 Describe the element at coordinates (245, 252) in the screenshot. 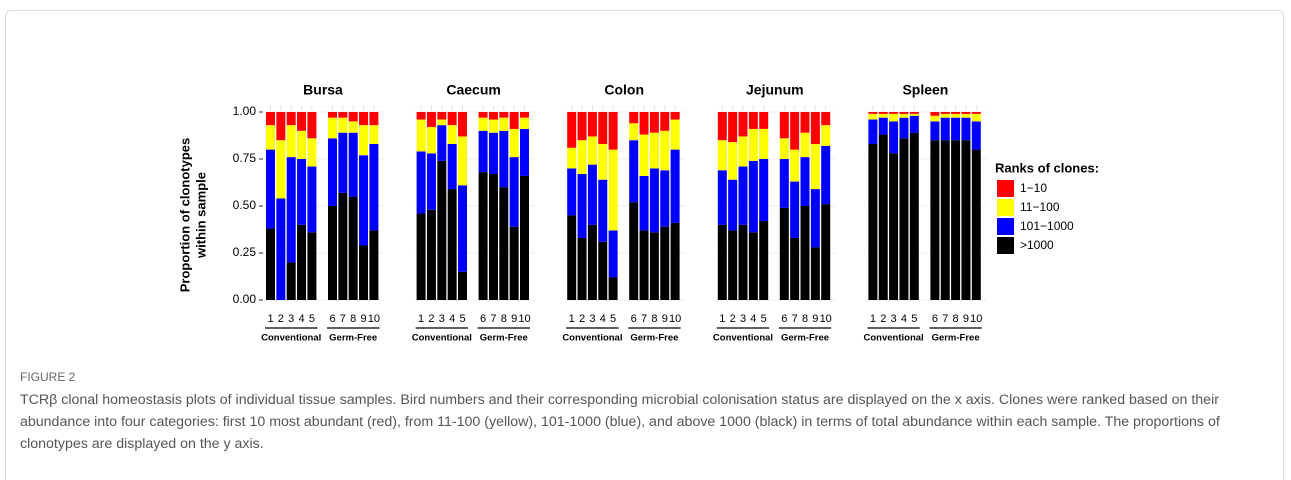

I see `y-tick-label: 0.25` at that location.